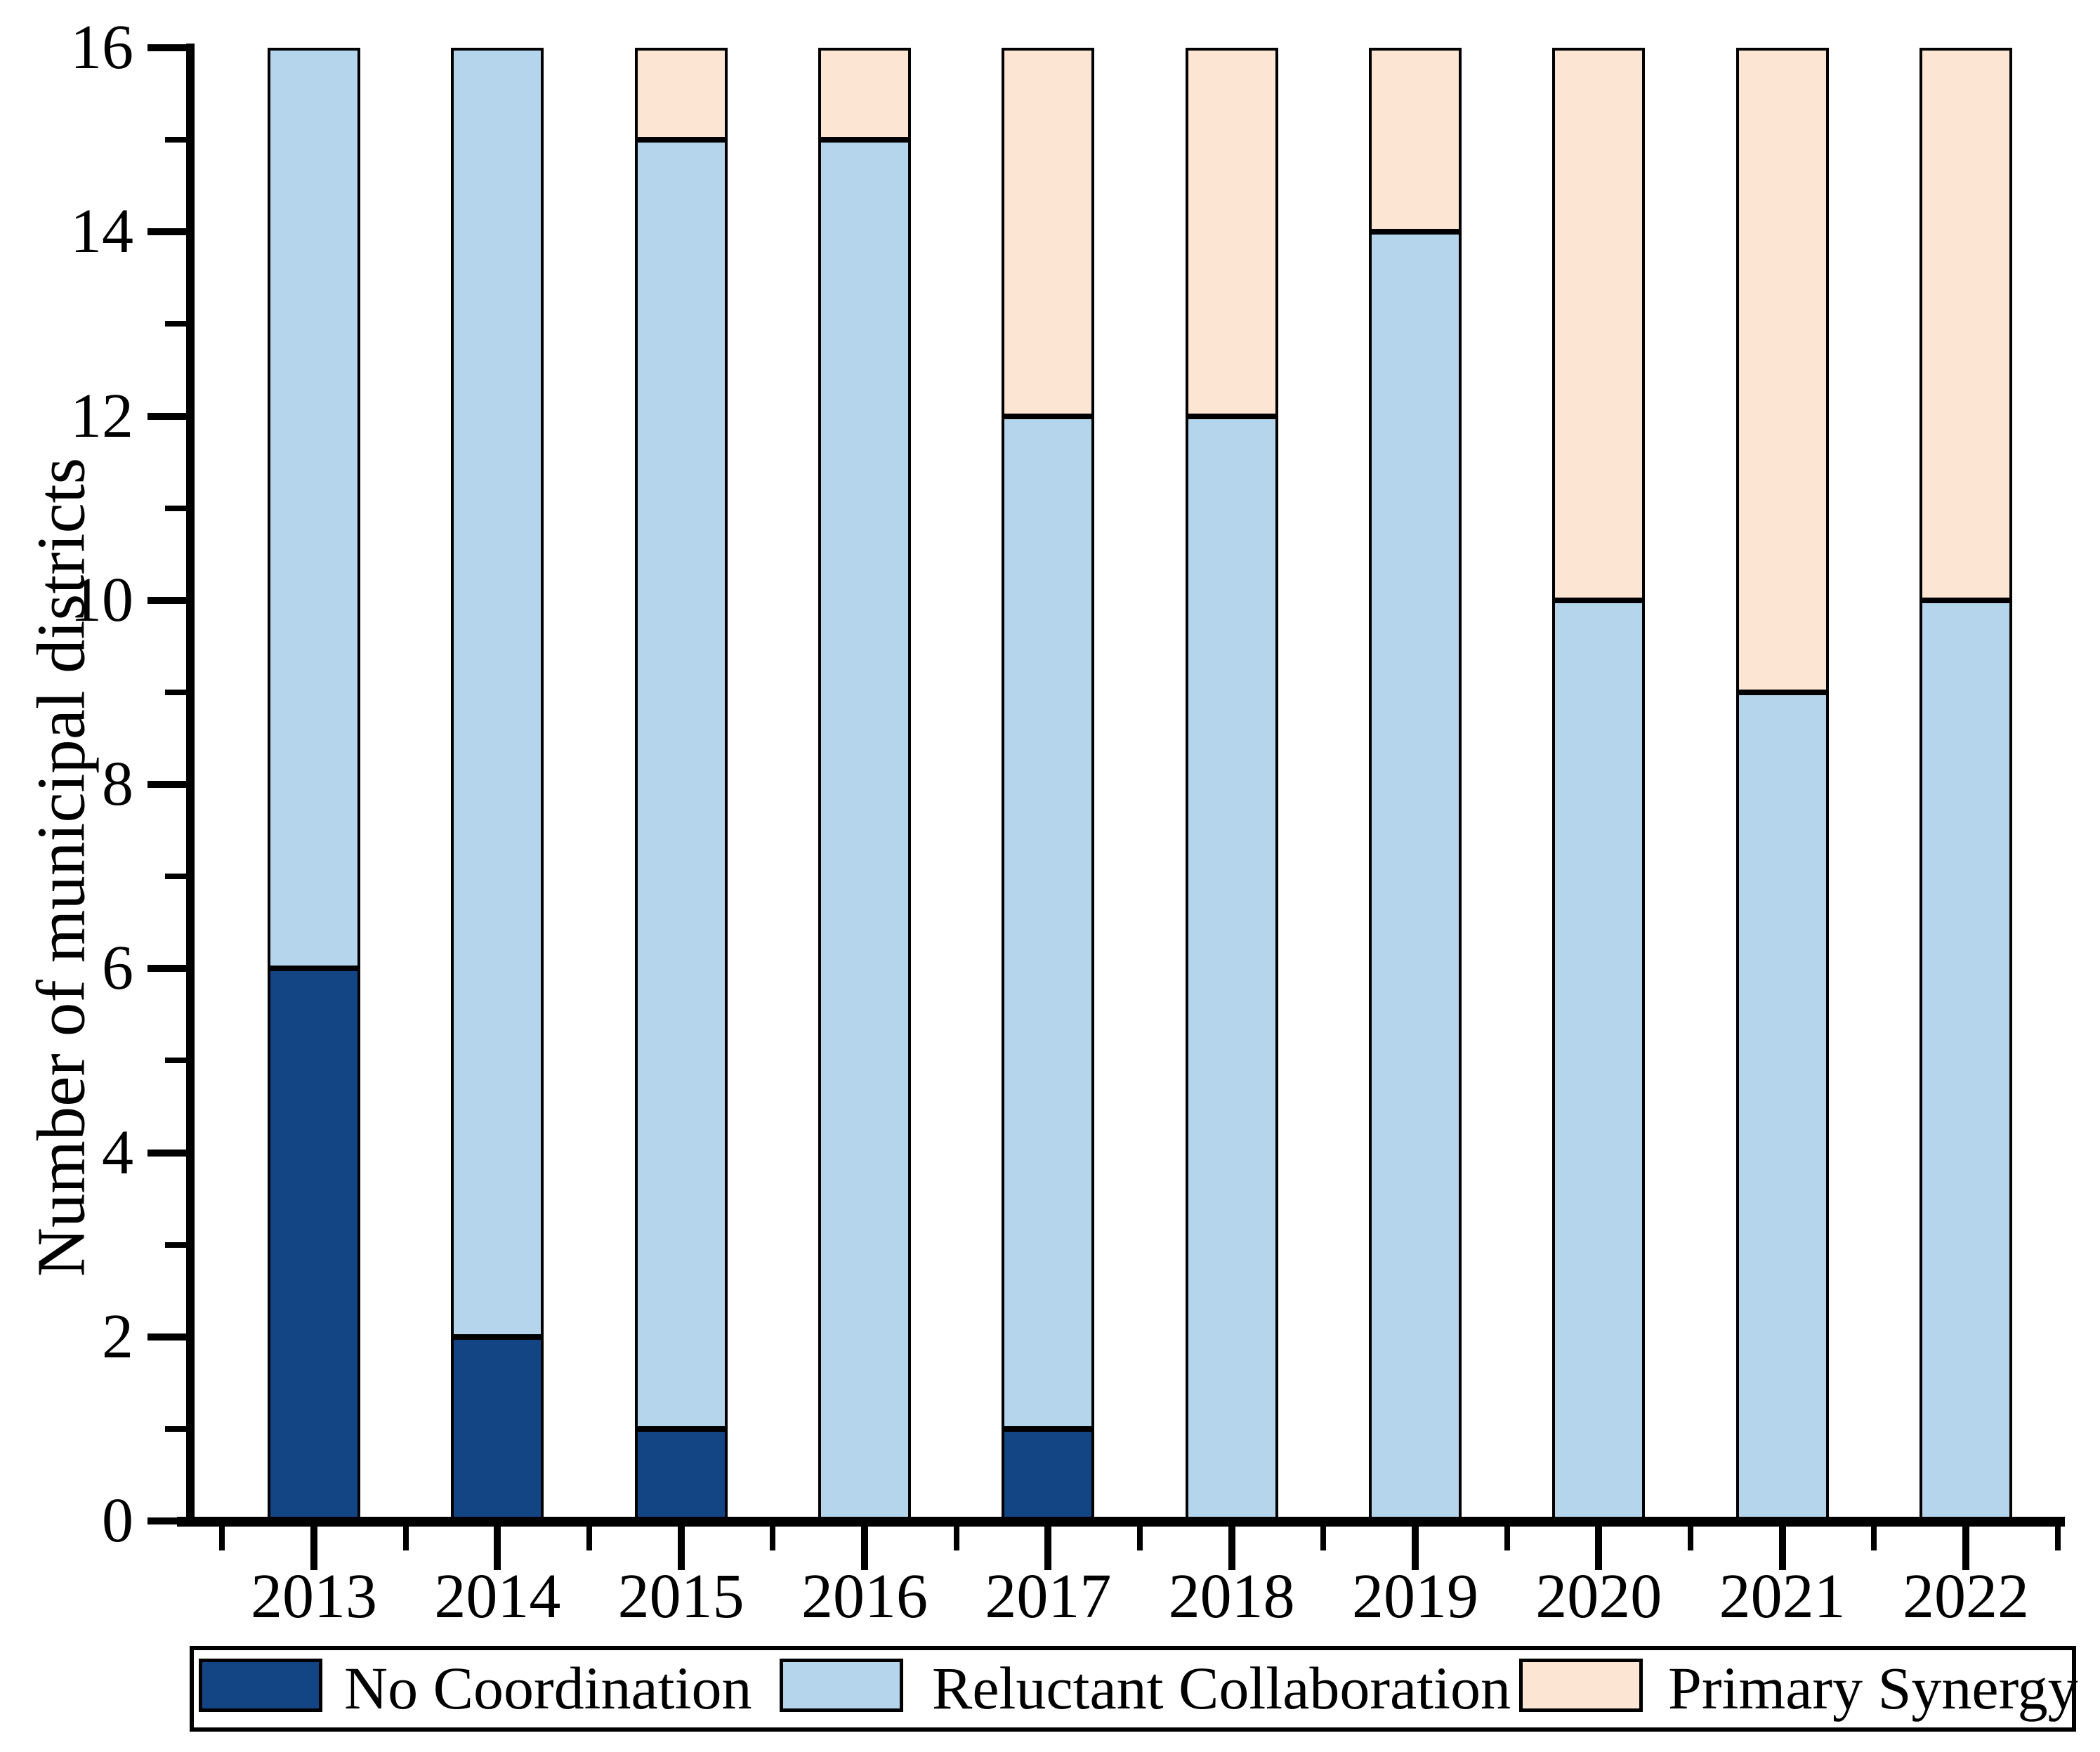 The image size is (2100, 1752). What do you see at coordinates (497, 1596) in the screenshot?
I see `x-tick-label-2014: 2014` at bounding box center [497, 1596].